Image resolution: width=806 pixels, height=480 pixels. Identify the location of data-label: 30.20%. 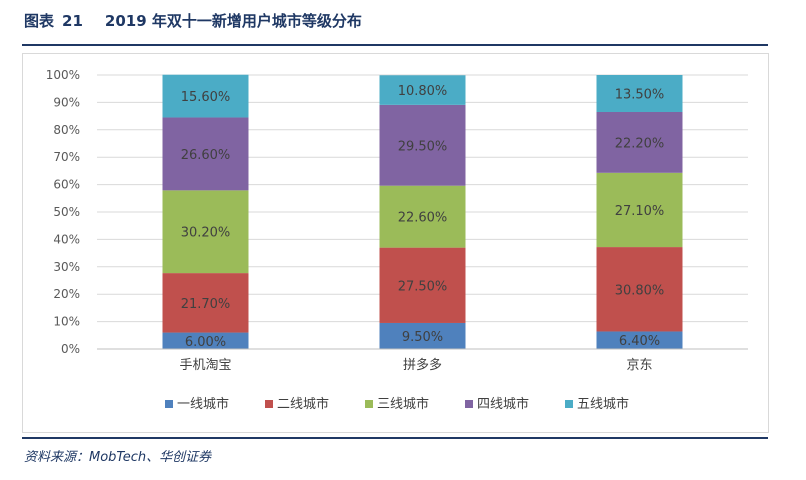
(206, 233).